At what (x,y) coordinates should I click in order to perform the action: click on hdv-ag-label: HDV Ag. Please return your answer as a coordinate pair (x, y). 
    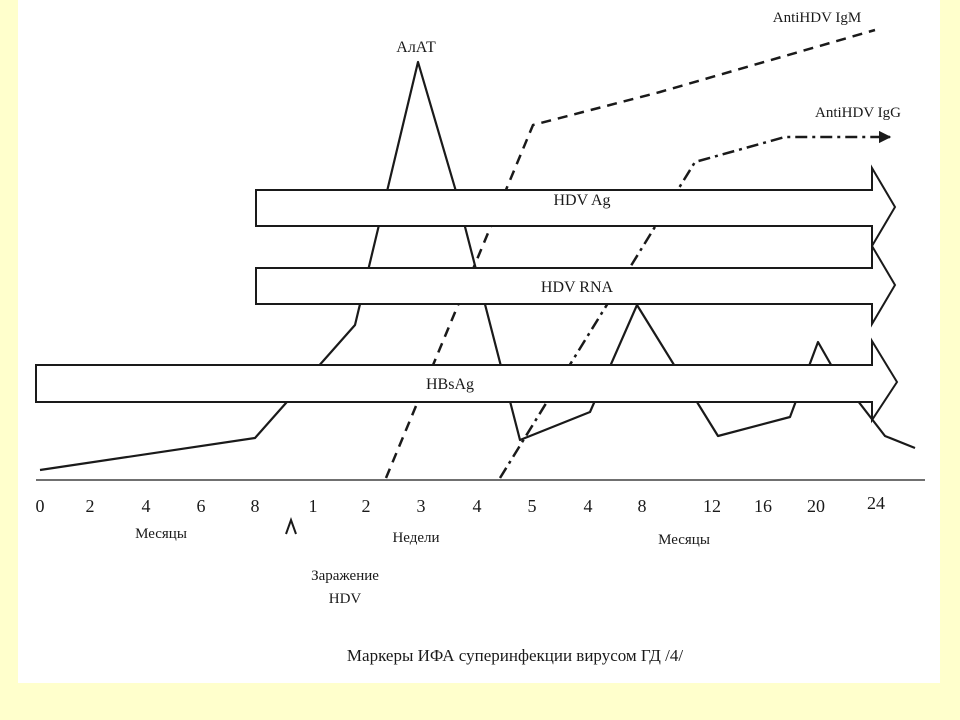
    Looking at the image, I should click on (581, 200).